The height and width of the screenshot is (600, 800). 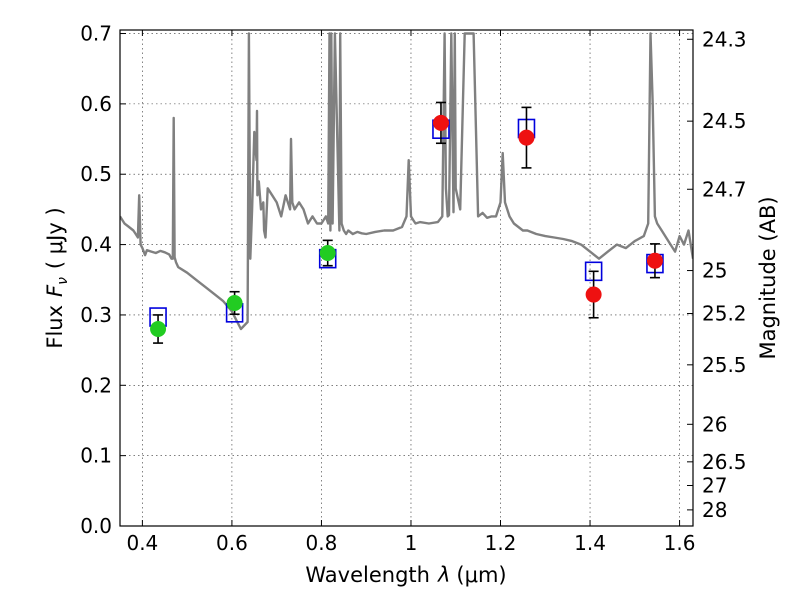 What do you see at coordinates (714, 271) in the screenshot?
I see `y2-tick-label: 25` at bounding box center [714, 271].